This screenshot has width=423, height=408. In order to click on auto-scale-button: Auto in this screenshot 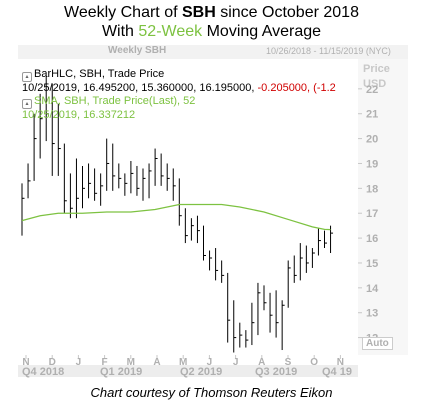, I will do `click(377, 343)`.